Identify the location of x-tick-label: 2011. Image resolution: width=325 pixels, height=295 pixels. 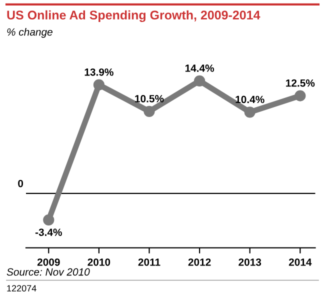
(149, 262).